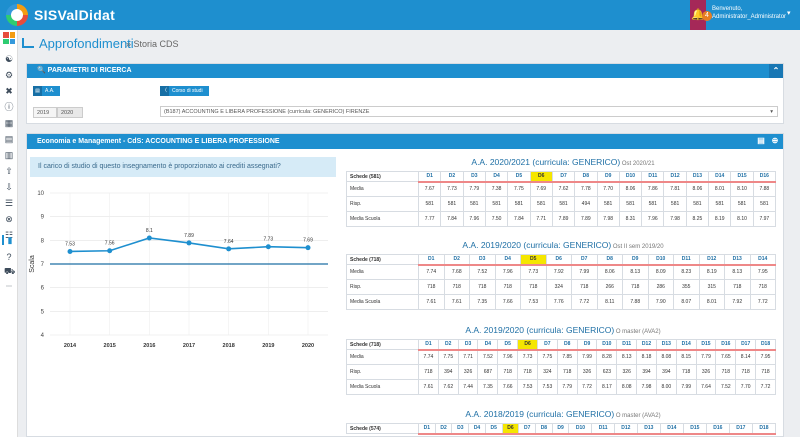  Describe the element at coordinates (9, 59) in the screenshot. I see `sitemap-icon: ☯` at that location.